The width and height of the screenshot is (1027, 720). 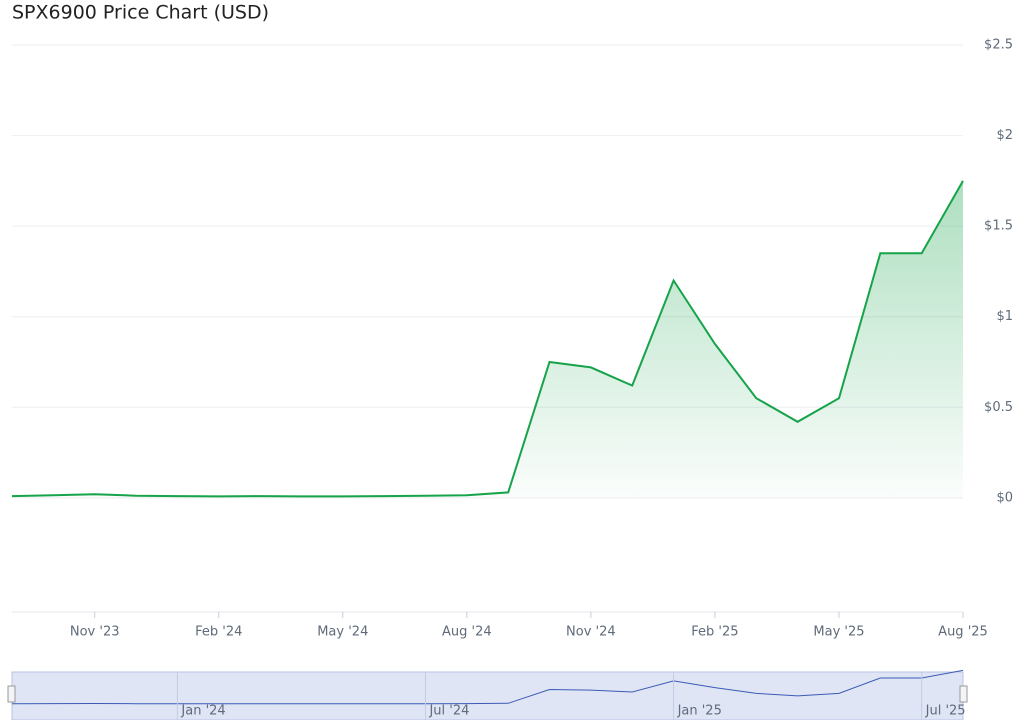 What do you see at coordinates (1004, 316) in the screenshot?
I see `y-tick-label: $1` at bounding box center [1004, 316].